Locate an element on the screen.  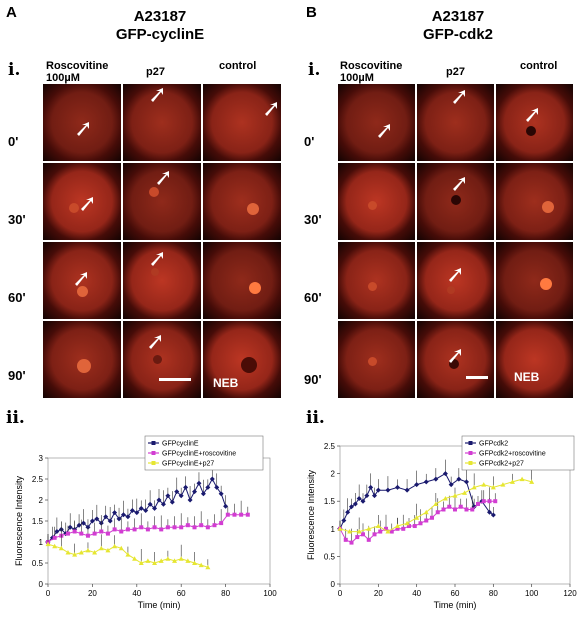
legend-entry: GFPcdk2+p27 is located at coordinates (501, 464).